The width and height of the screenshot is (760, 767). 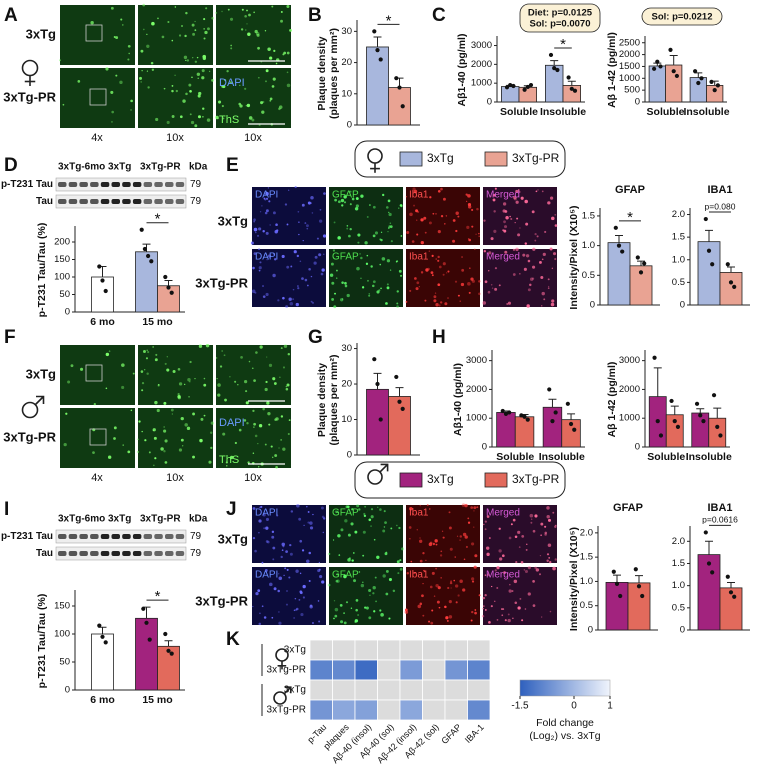 What do you see at coordinates (612, 400) in the screenshot?
I see `y-axis-label: Aβ 1-42 (pg/ml)` at bounding box center [612, 400].